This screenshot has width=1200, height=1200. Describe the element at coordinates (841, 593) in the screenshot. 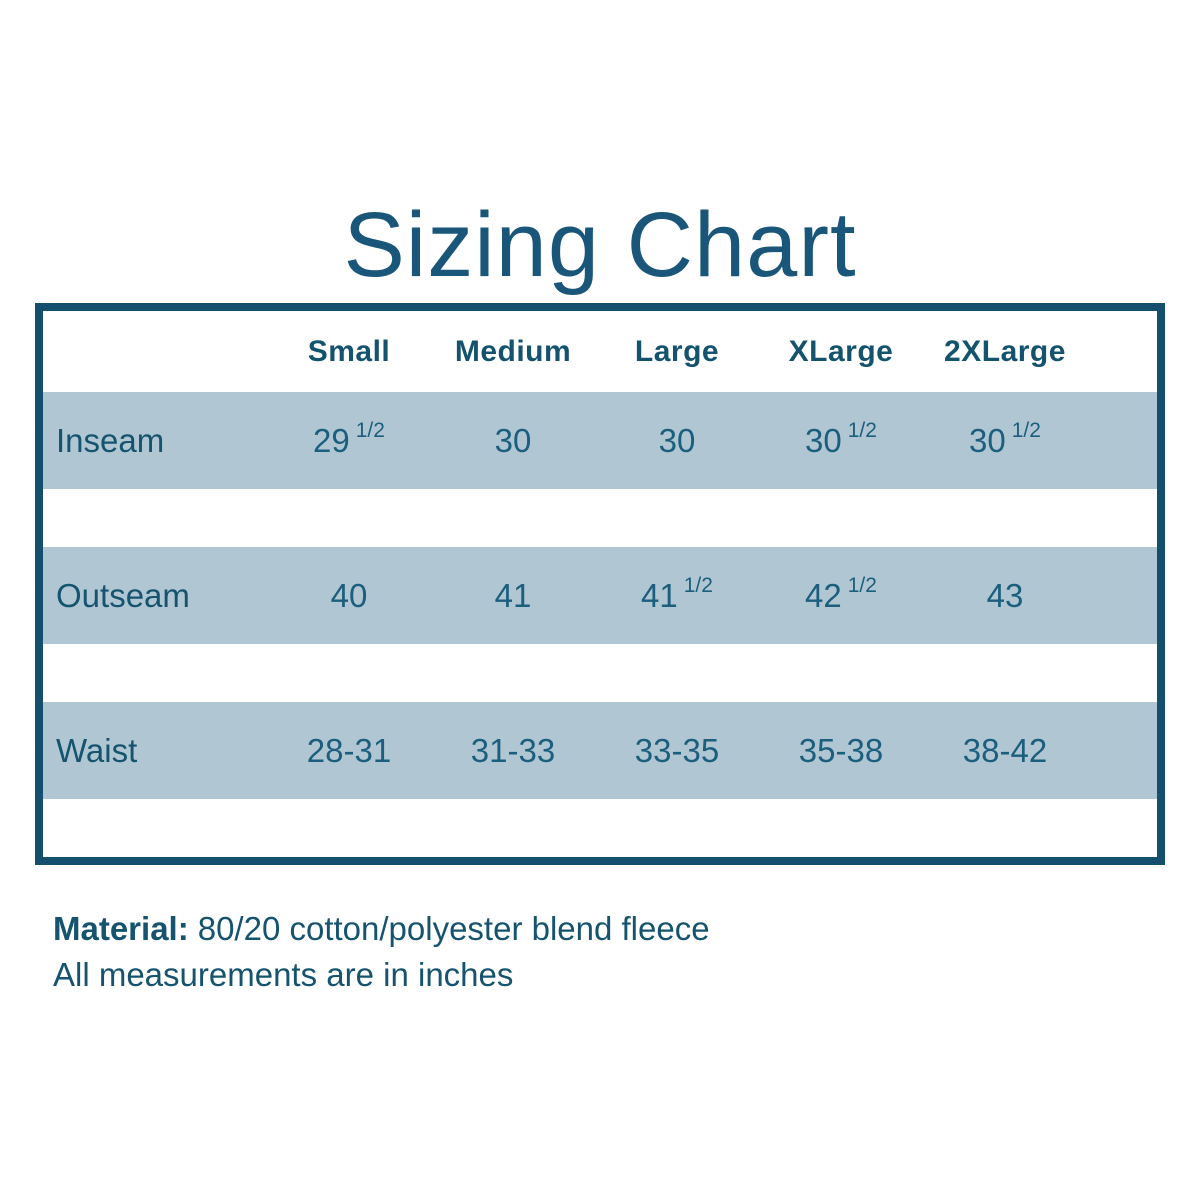

I see `outseam-xlarge-value: 42 1/2` at that location.